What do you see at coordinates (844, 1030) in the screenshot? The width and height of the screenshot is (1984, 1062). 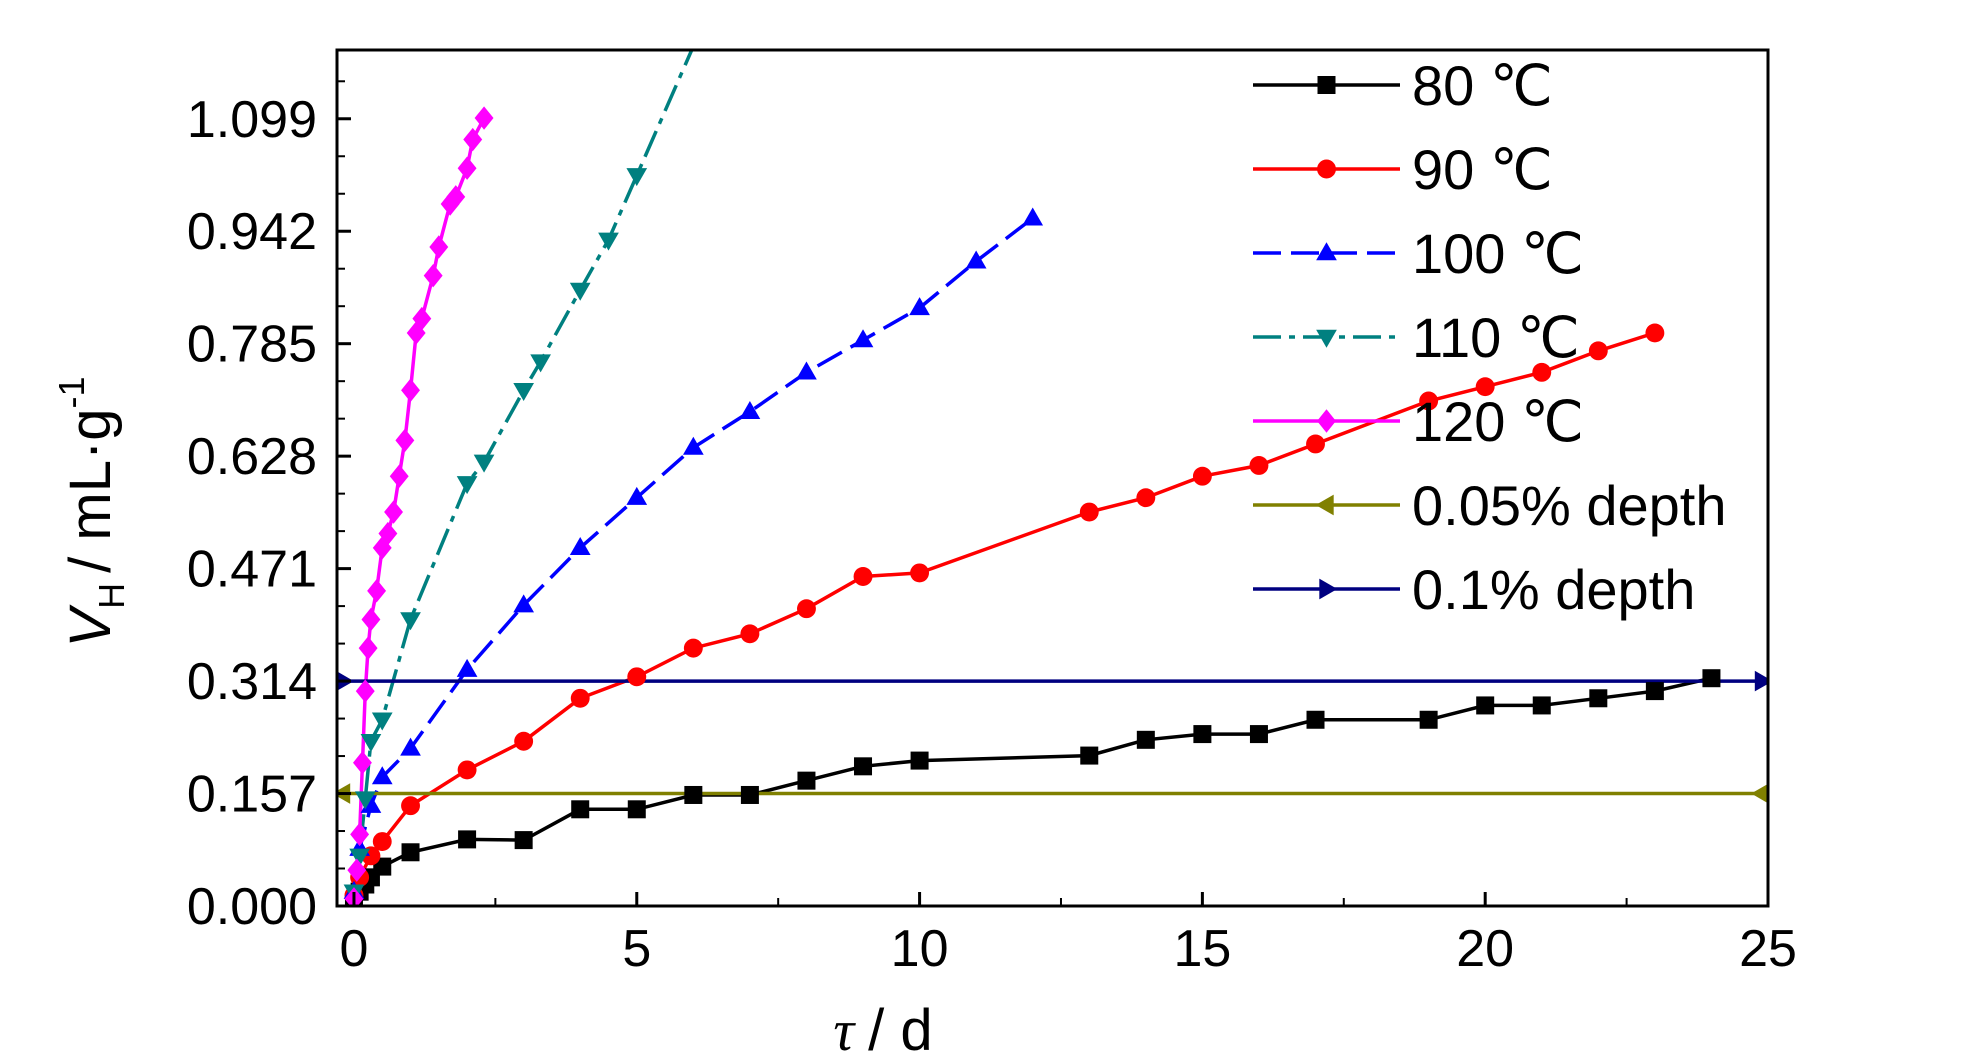 I see `x-axis-symbol: τ` at bounding box center [844, 1030].